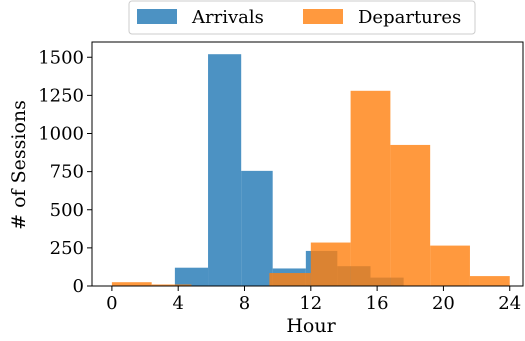 This screenshot has width=525, height=341. What do you see at coordinates (377, 303) in the screenshot?
I see `x-tick-label: 16` at bounding box center [377, 303].